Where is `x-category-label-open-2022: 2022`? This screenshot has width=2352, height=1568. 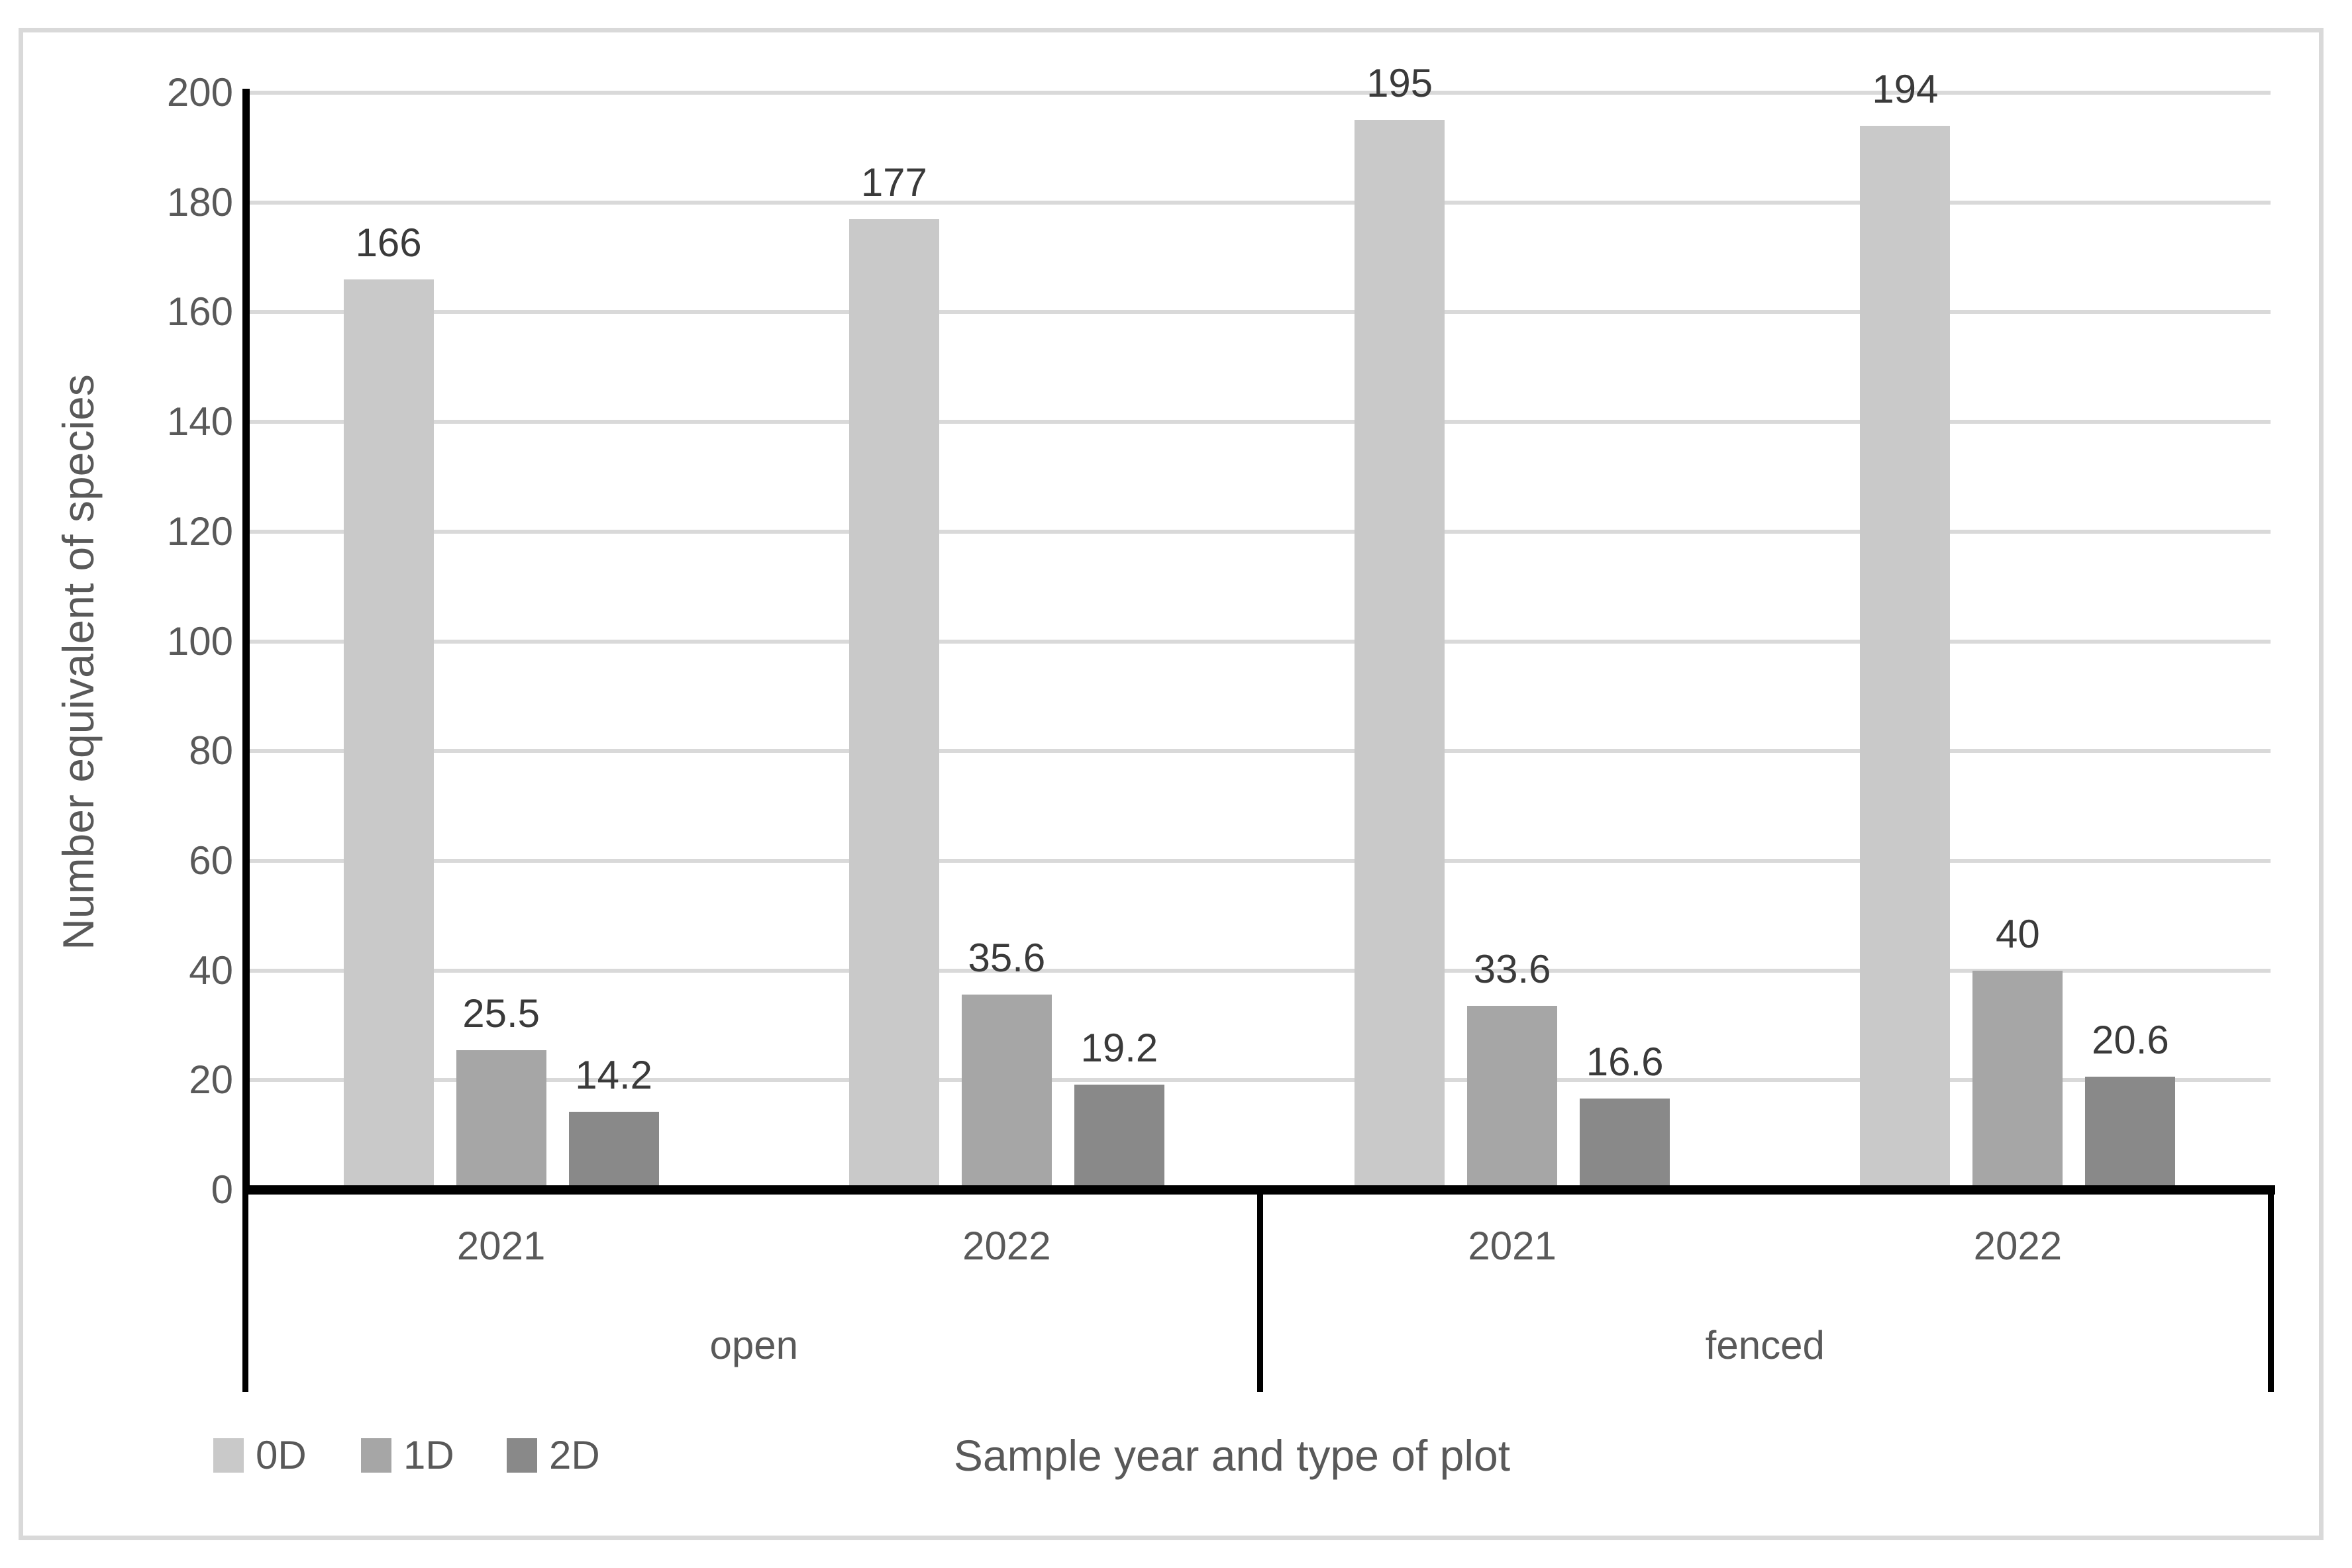 x-category-label-open-2022: 2022 is located at coordinates (1007, 1246).